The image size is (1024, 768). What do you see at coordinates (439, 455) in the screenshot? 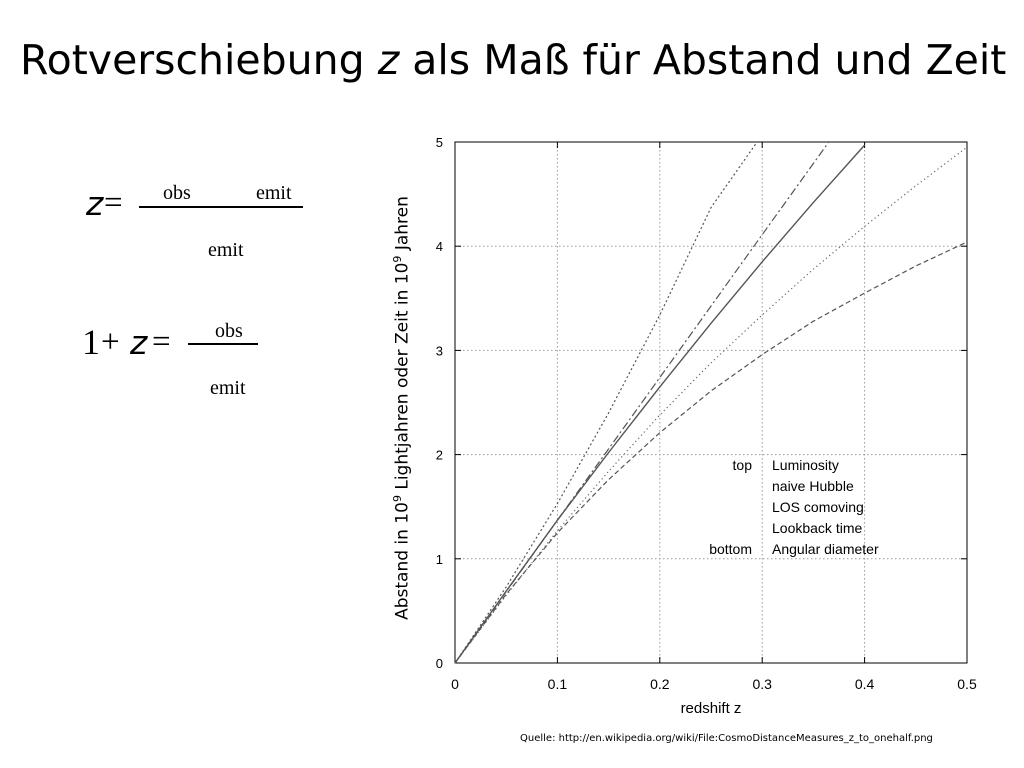
I see `y-tick-label: 2` at bounding box center [439, 455].